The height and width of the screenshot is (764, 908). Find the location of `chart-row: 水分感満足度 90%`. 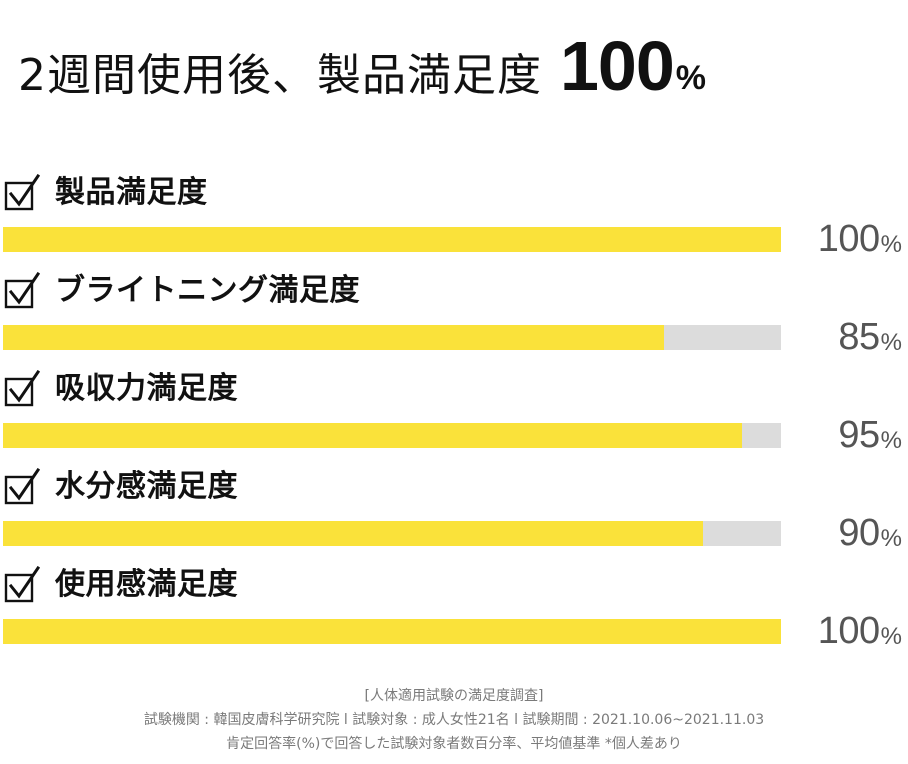

chart-row: 水分感満足度 90% is located at coordinates (454, 513).